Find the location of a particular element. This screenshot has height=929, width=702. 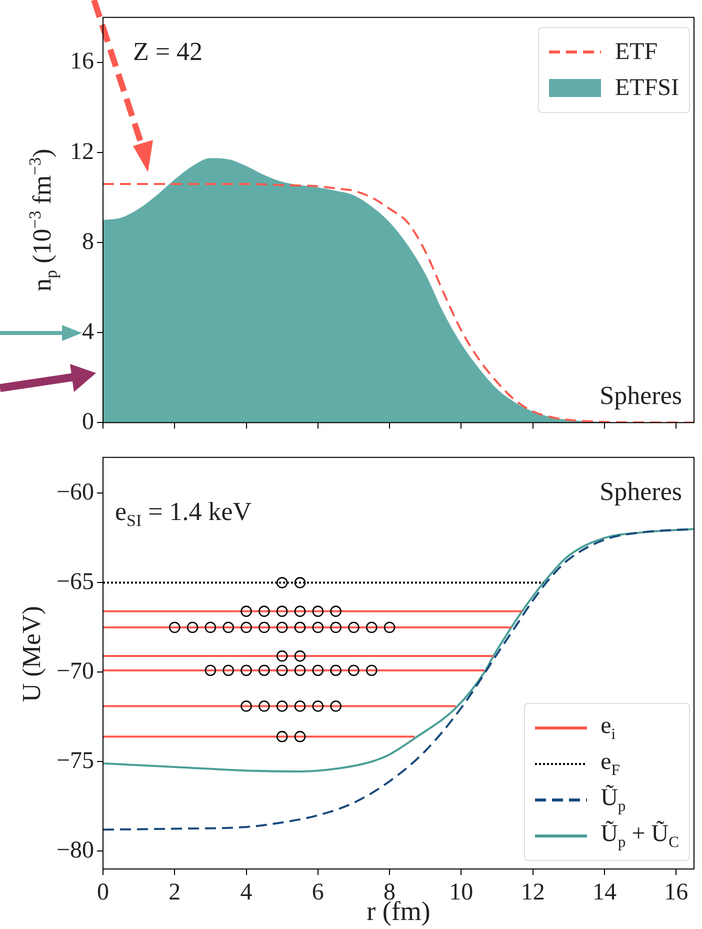

annotation: e$_{SI}$ = 1.4 keV is located at coordinates (183, 514).